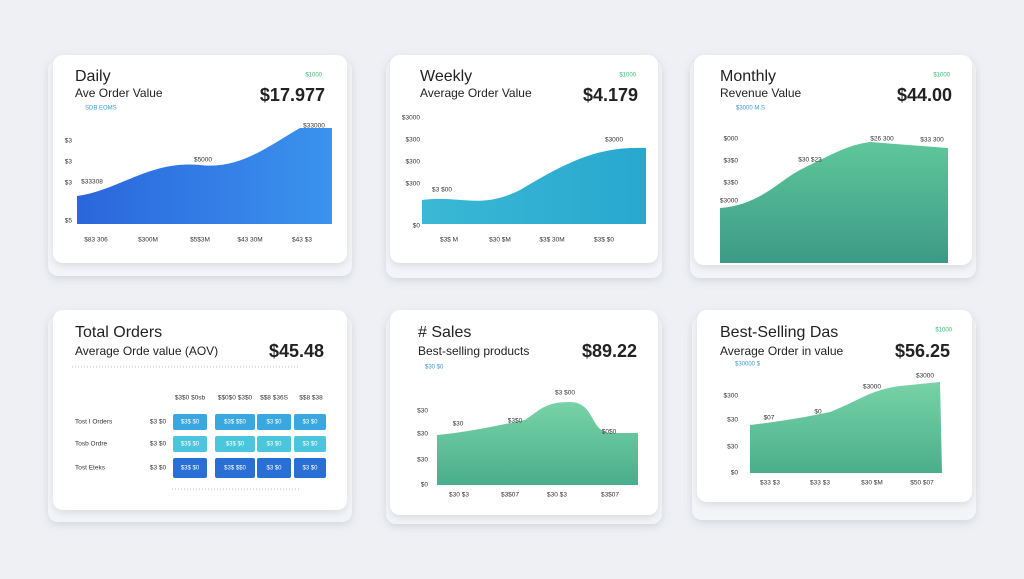 The image size is (1024, 579). Describe the element at coordinates (609, 432) in the screenshot. I see `point-label: $0$0` at that location.